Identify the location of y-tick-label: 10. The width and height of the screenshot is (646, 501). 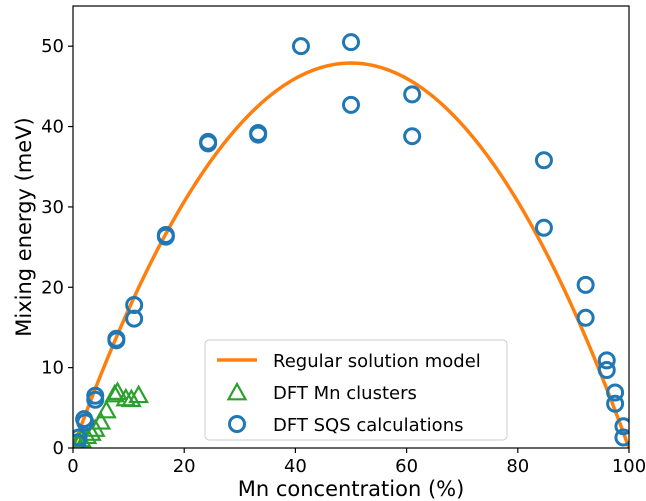
(52, 368).